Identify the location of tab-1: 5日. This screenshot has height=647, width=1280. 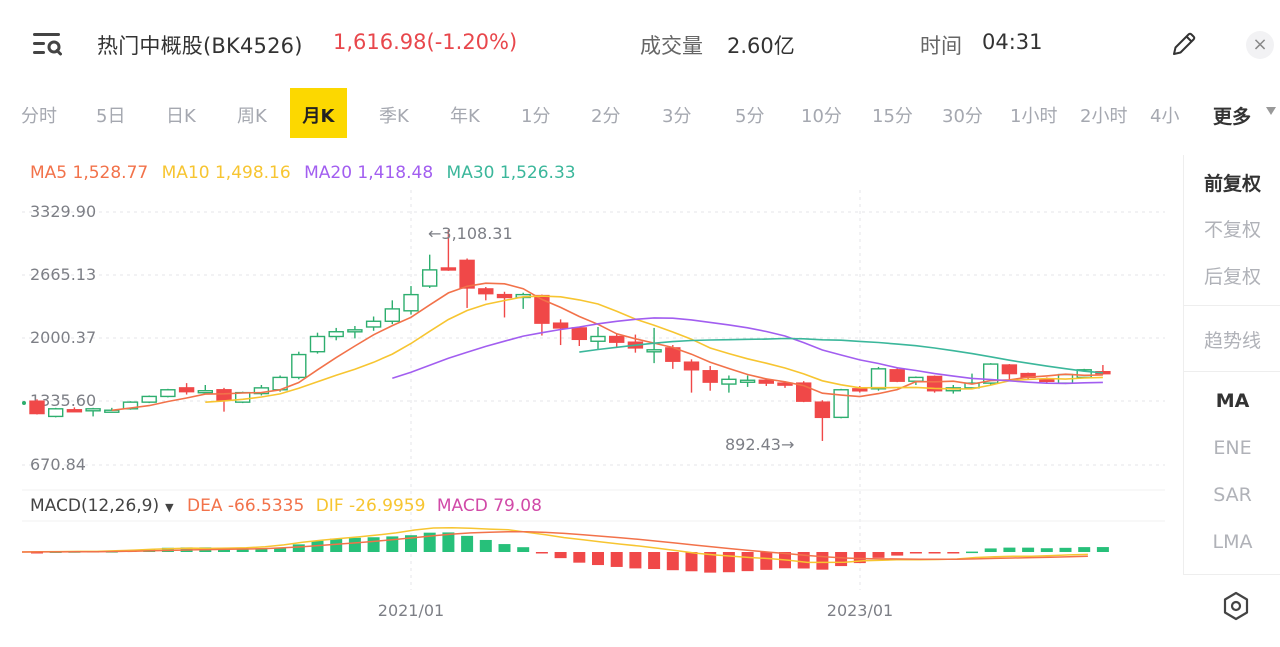
(111, 116).